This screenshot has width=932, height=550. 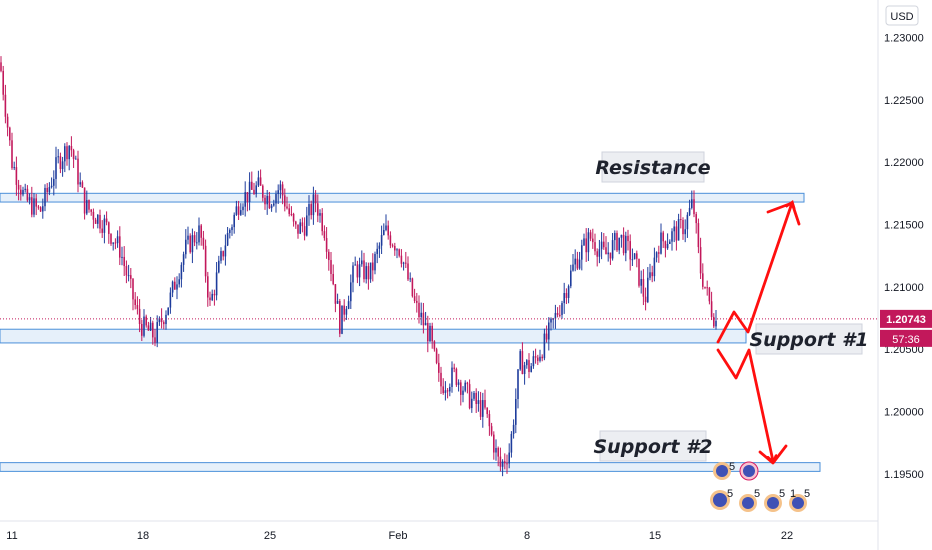 What do you see at coordinates (11, 536) in the screenshot?
I see `x-tick-label: 11` at bounding box center [11, 536].